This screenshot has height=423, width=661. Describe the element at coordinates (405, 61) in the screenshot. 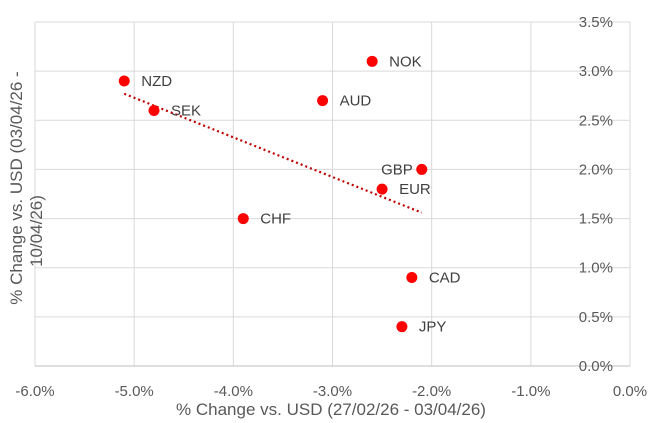

I see `data-label-nok: NOK` at that location.